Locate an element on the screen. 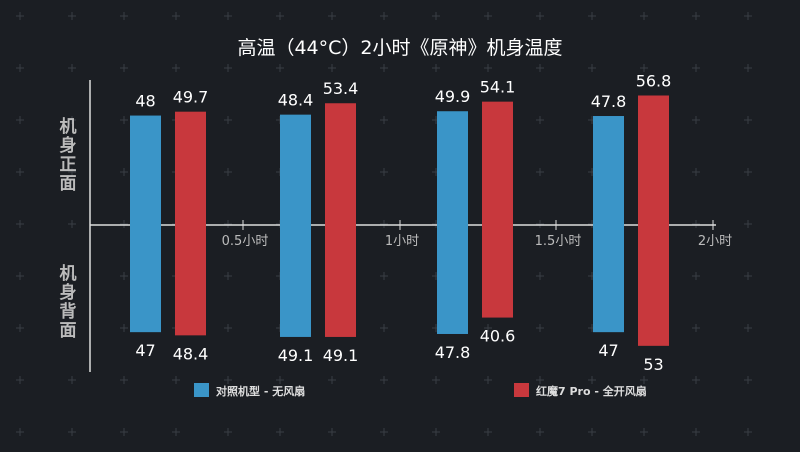 Image resolution: width=800 pixels, height=452 pixels. data-label-front: 49.7 is located at coordinates (191, 97).